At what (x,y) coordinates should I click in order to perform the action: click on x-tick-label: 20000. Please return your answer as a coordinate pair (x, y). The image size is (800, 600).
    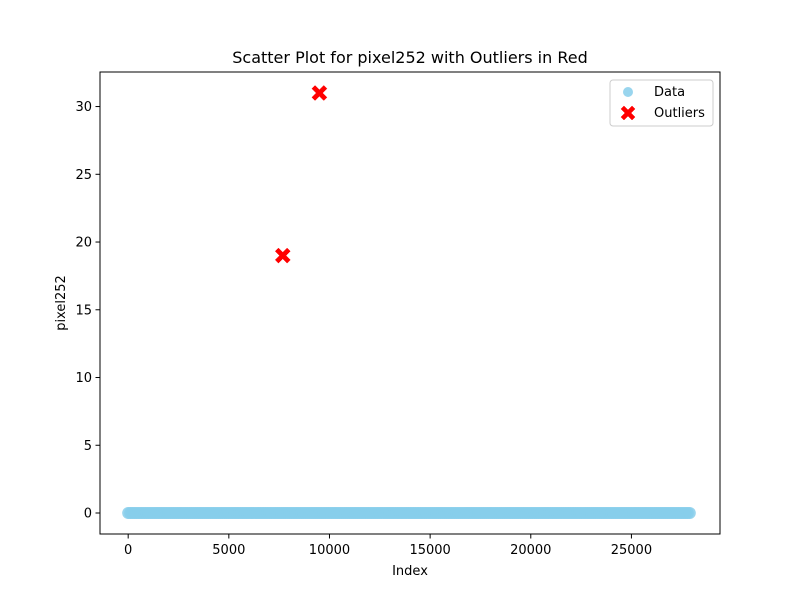
    Looking at the image, I should click on (530, 550).